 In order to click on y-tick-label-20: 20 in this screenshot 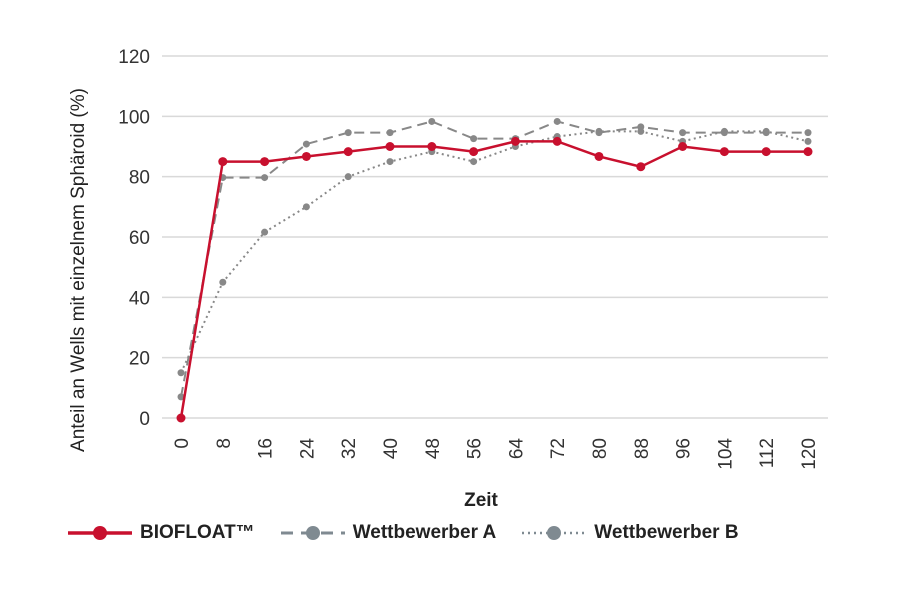, I will do `click(139, 359)`.